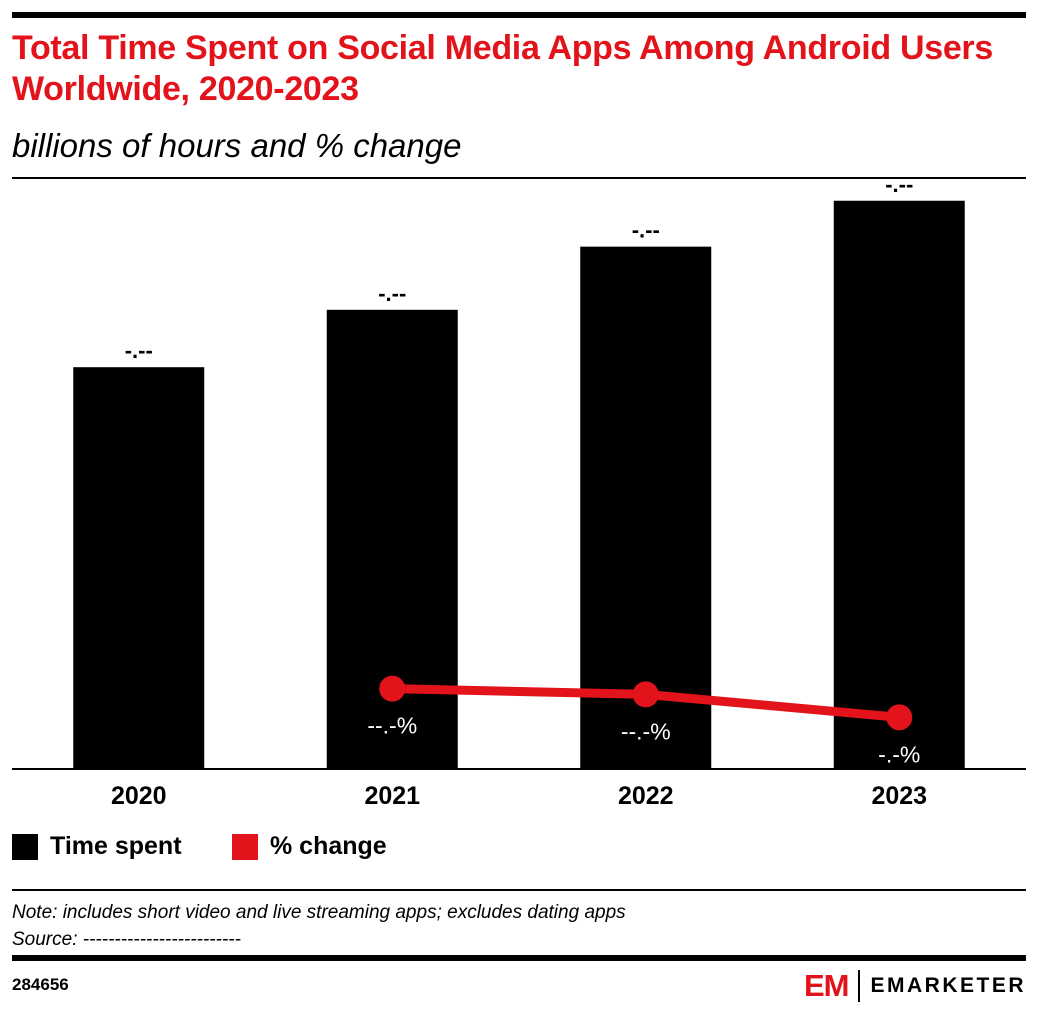 The width and height of the screenshot is (1038, 1017). I want to click on legend-rule, so click(519, 890).